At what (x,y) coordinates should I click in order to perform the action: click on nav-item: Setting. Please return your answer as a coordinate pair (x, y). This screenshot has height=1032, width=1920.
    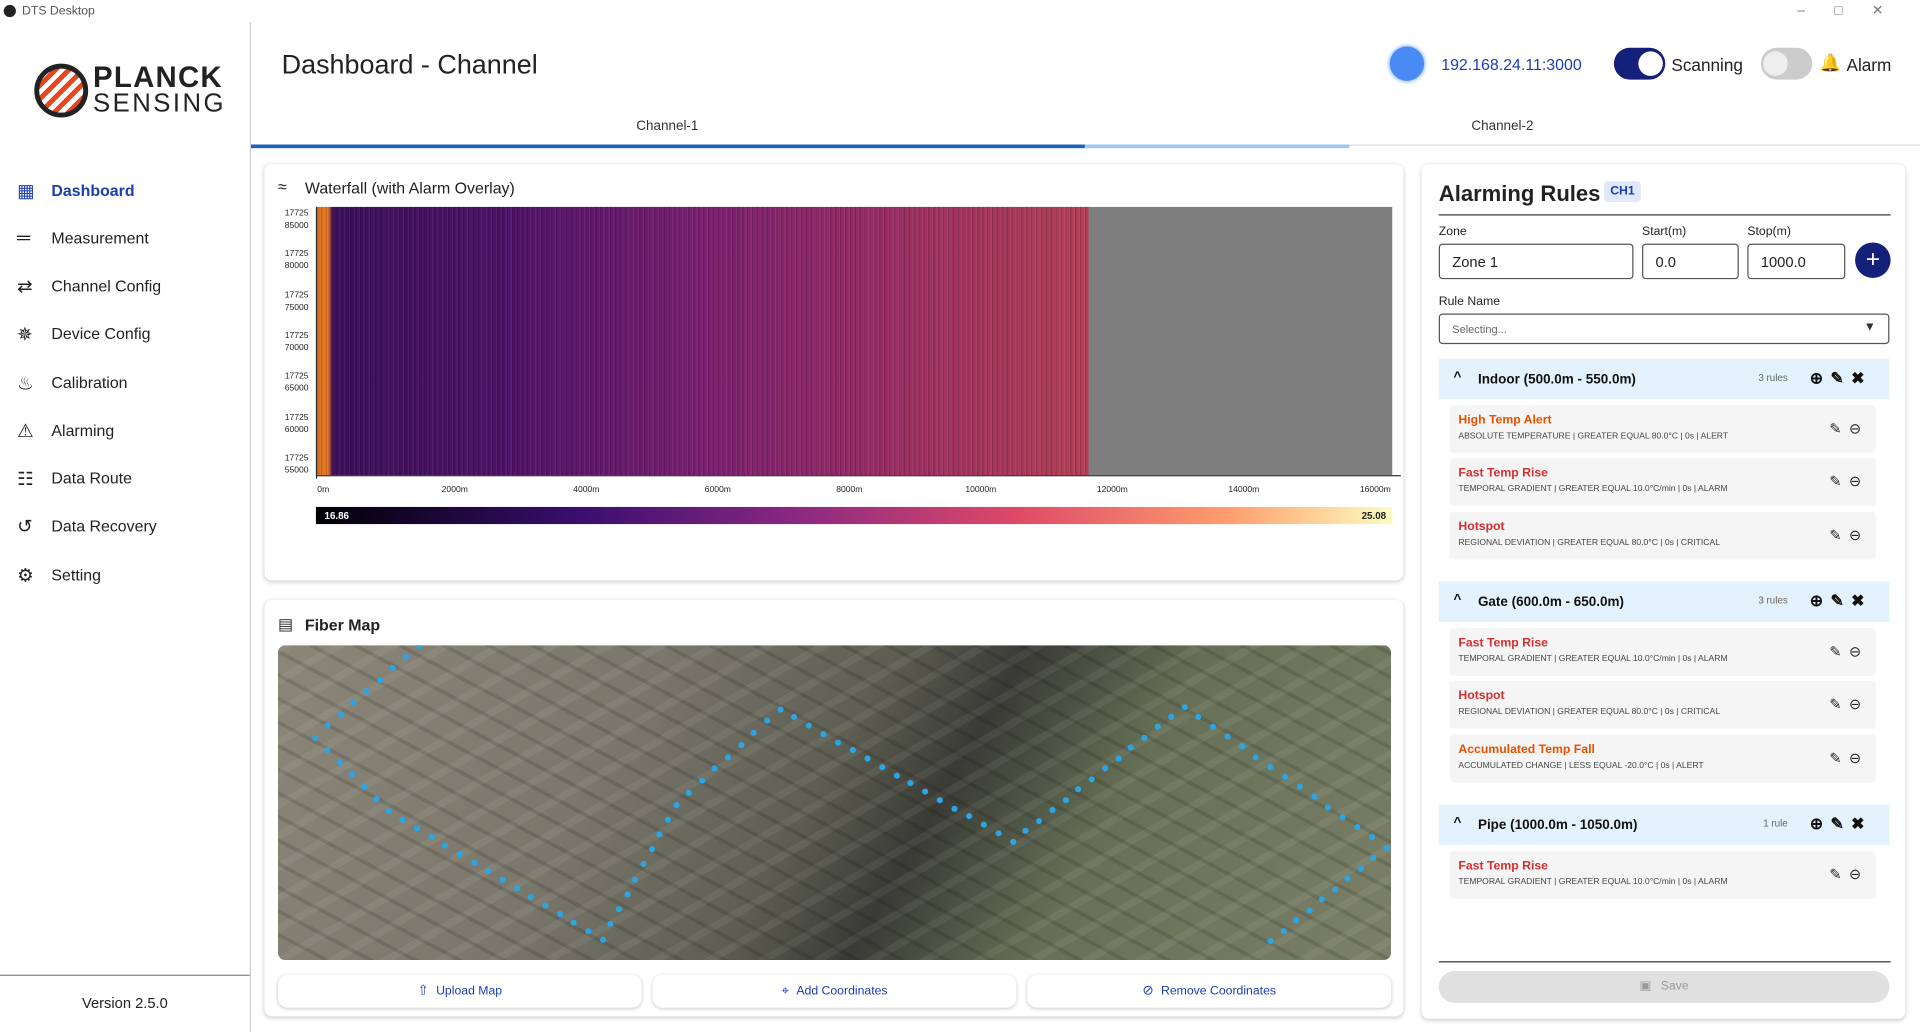
    Looking at the image, I should click on (76, 575).